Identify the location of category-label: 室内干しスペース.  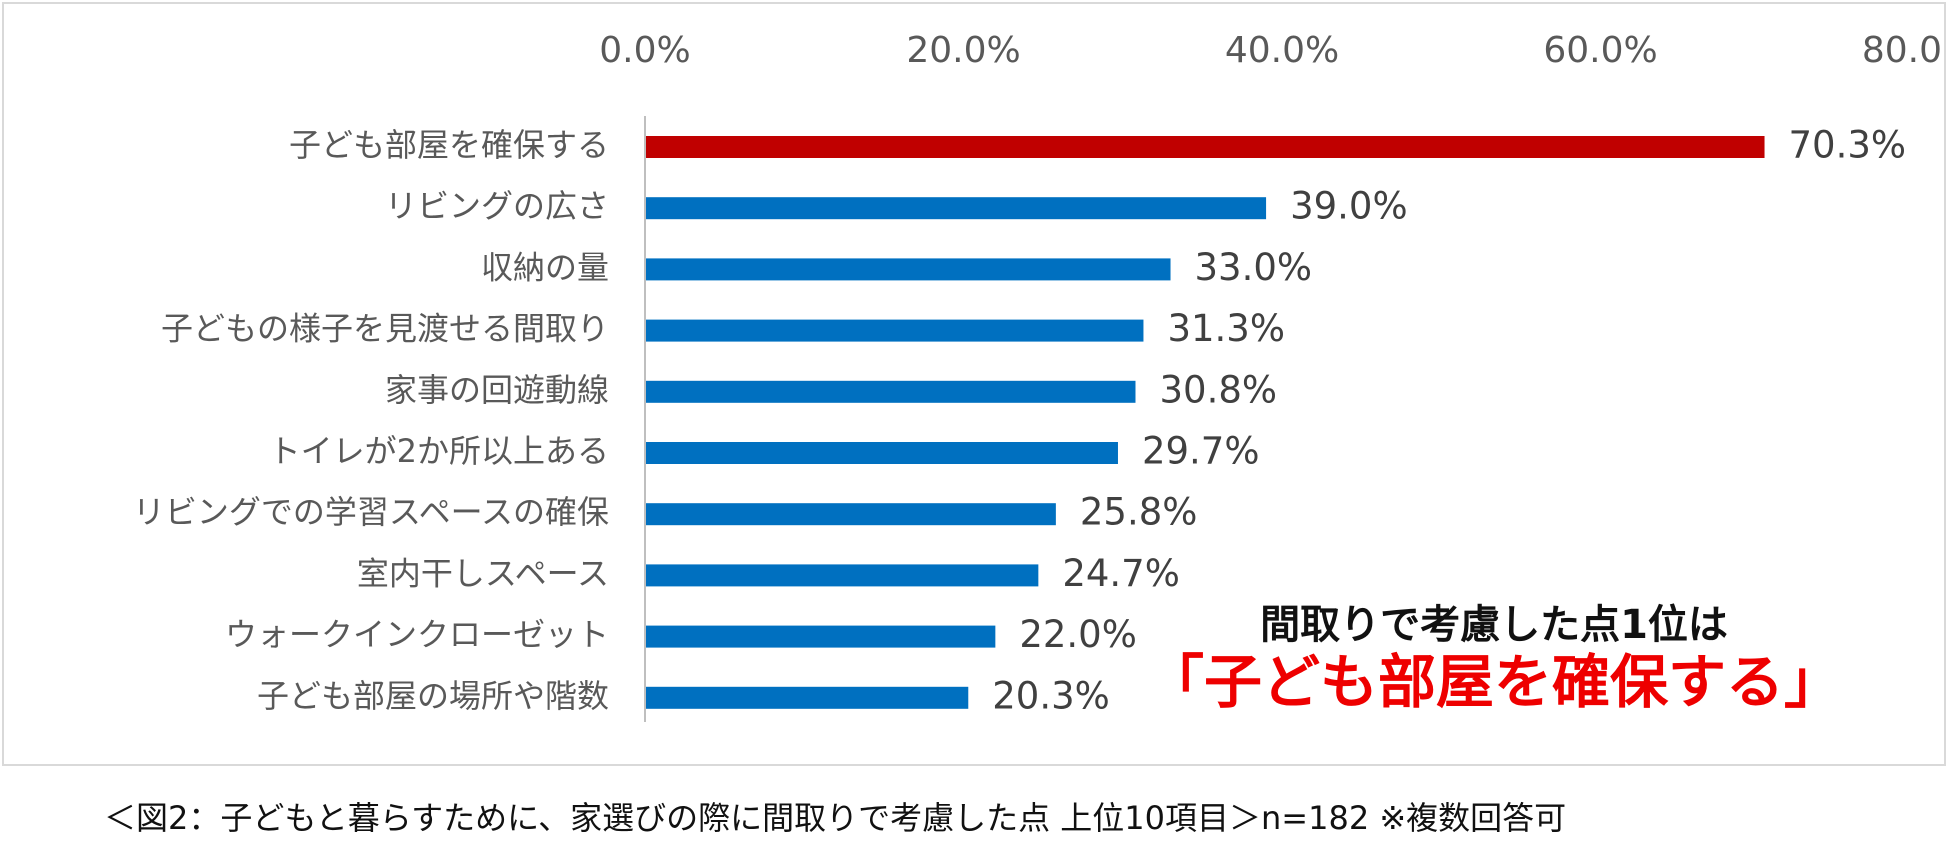
(483, 573).